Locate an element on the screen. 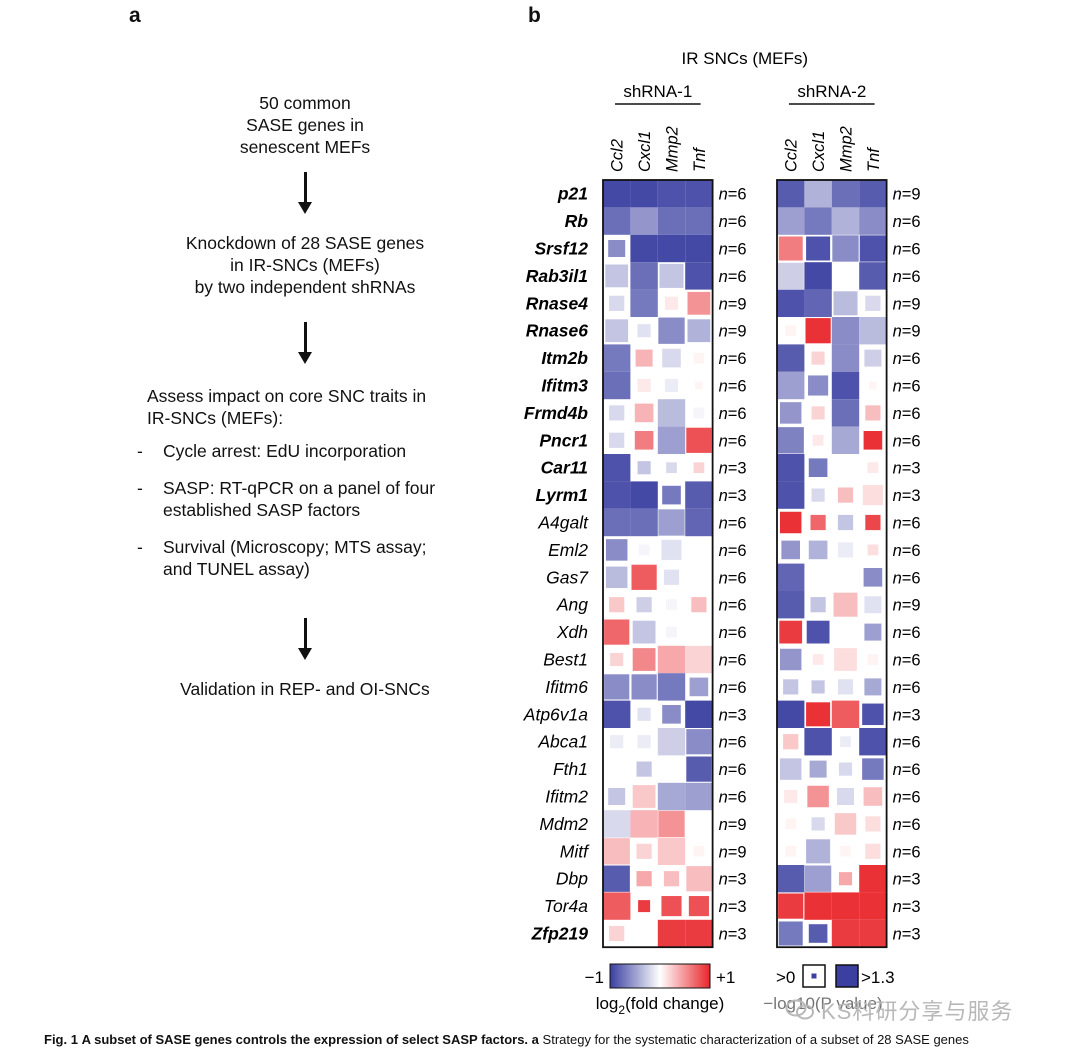 Image resolution: width=1080 pixels, height=1056 pixels. gene-label-Ifitm2: Ifitm2 is located at coordinates (566, 797).